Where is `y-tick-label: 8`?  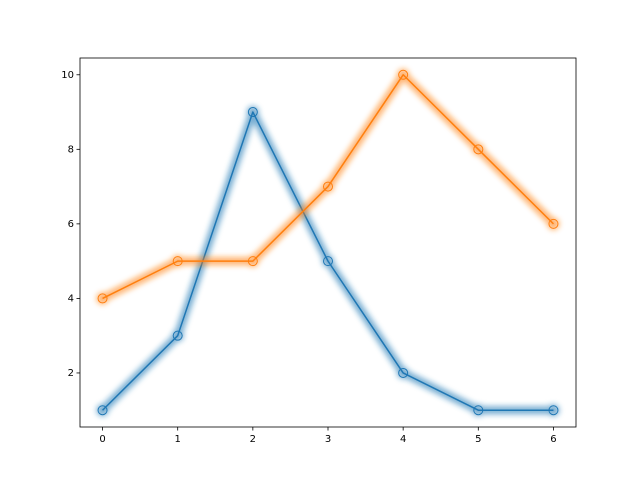
y-tick-label: 8 is located at coordinates (71, 149).